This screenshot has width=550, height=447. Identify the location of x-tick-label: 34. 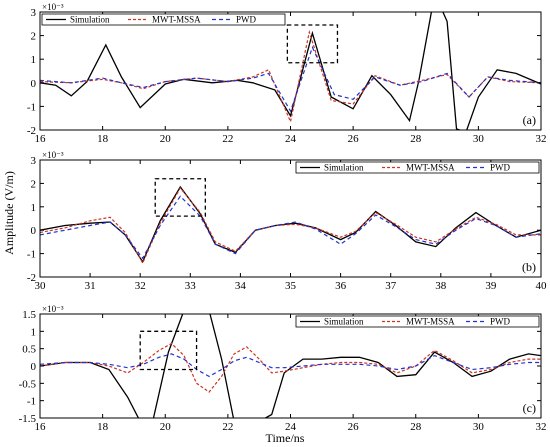
(241, 286).